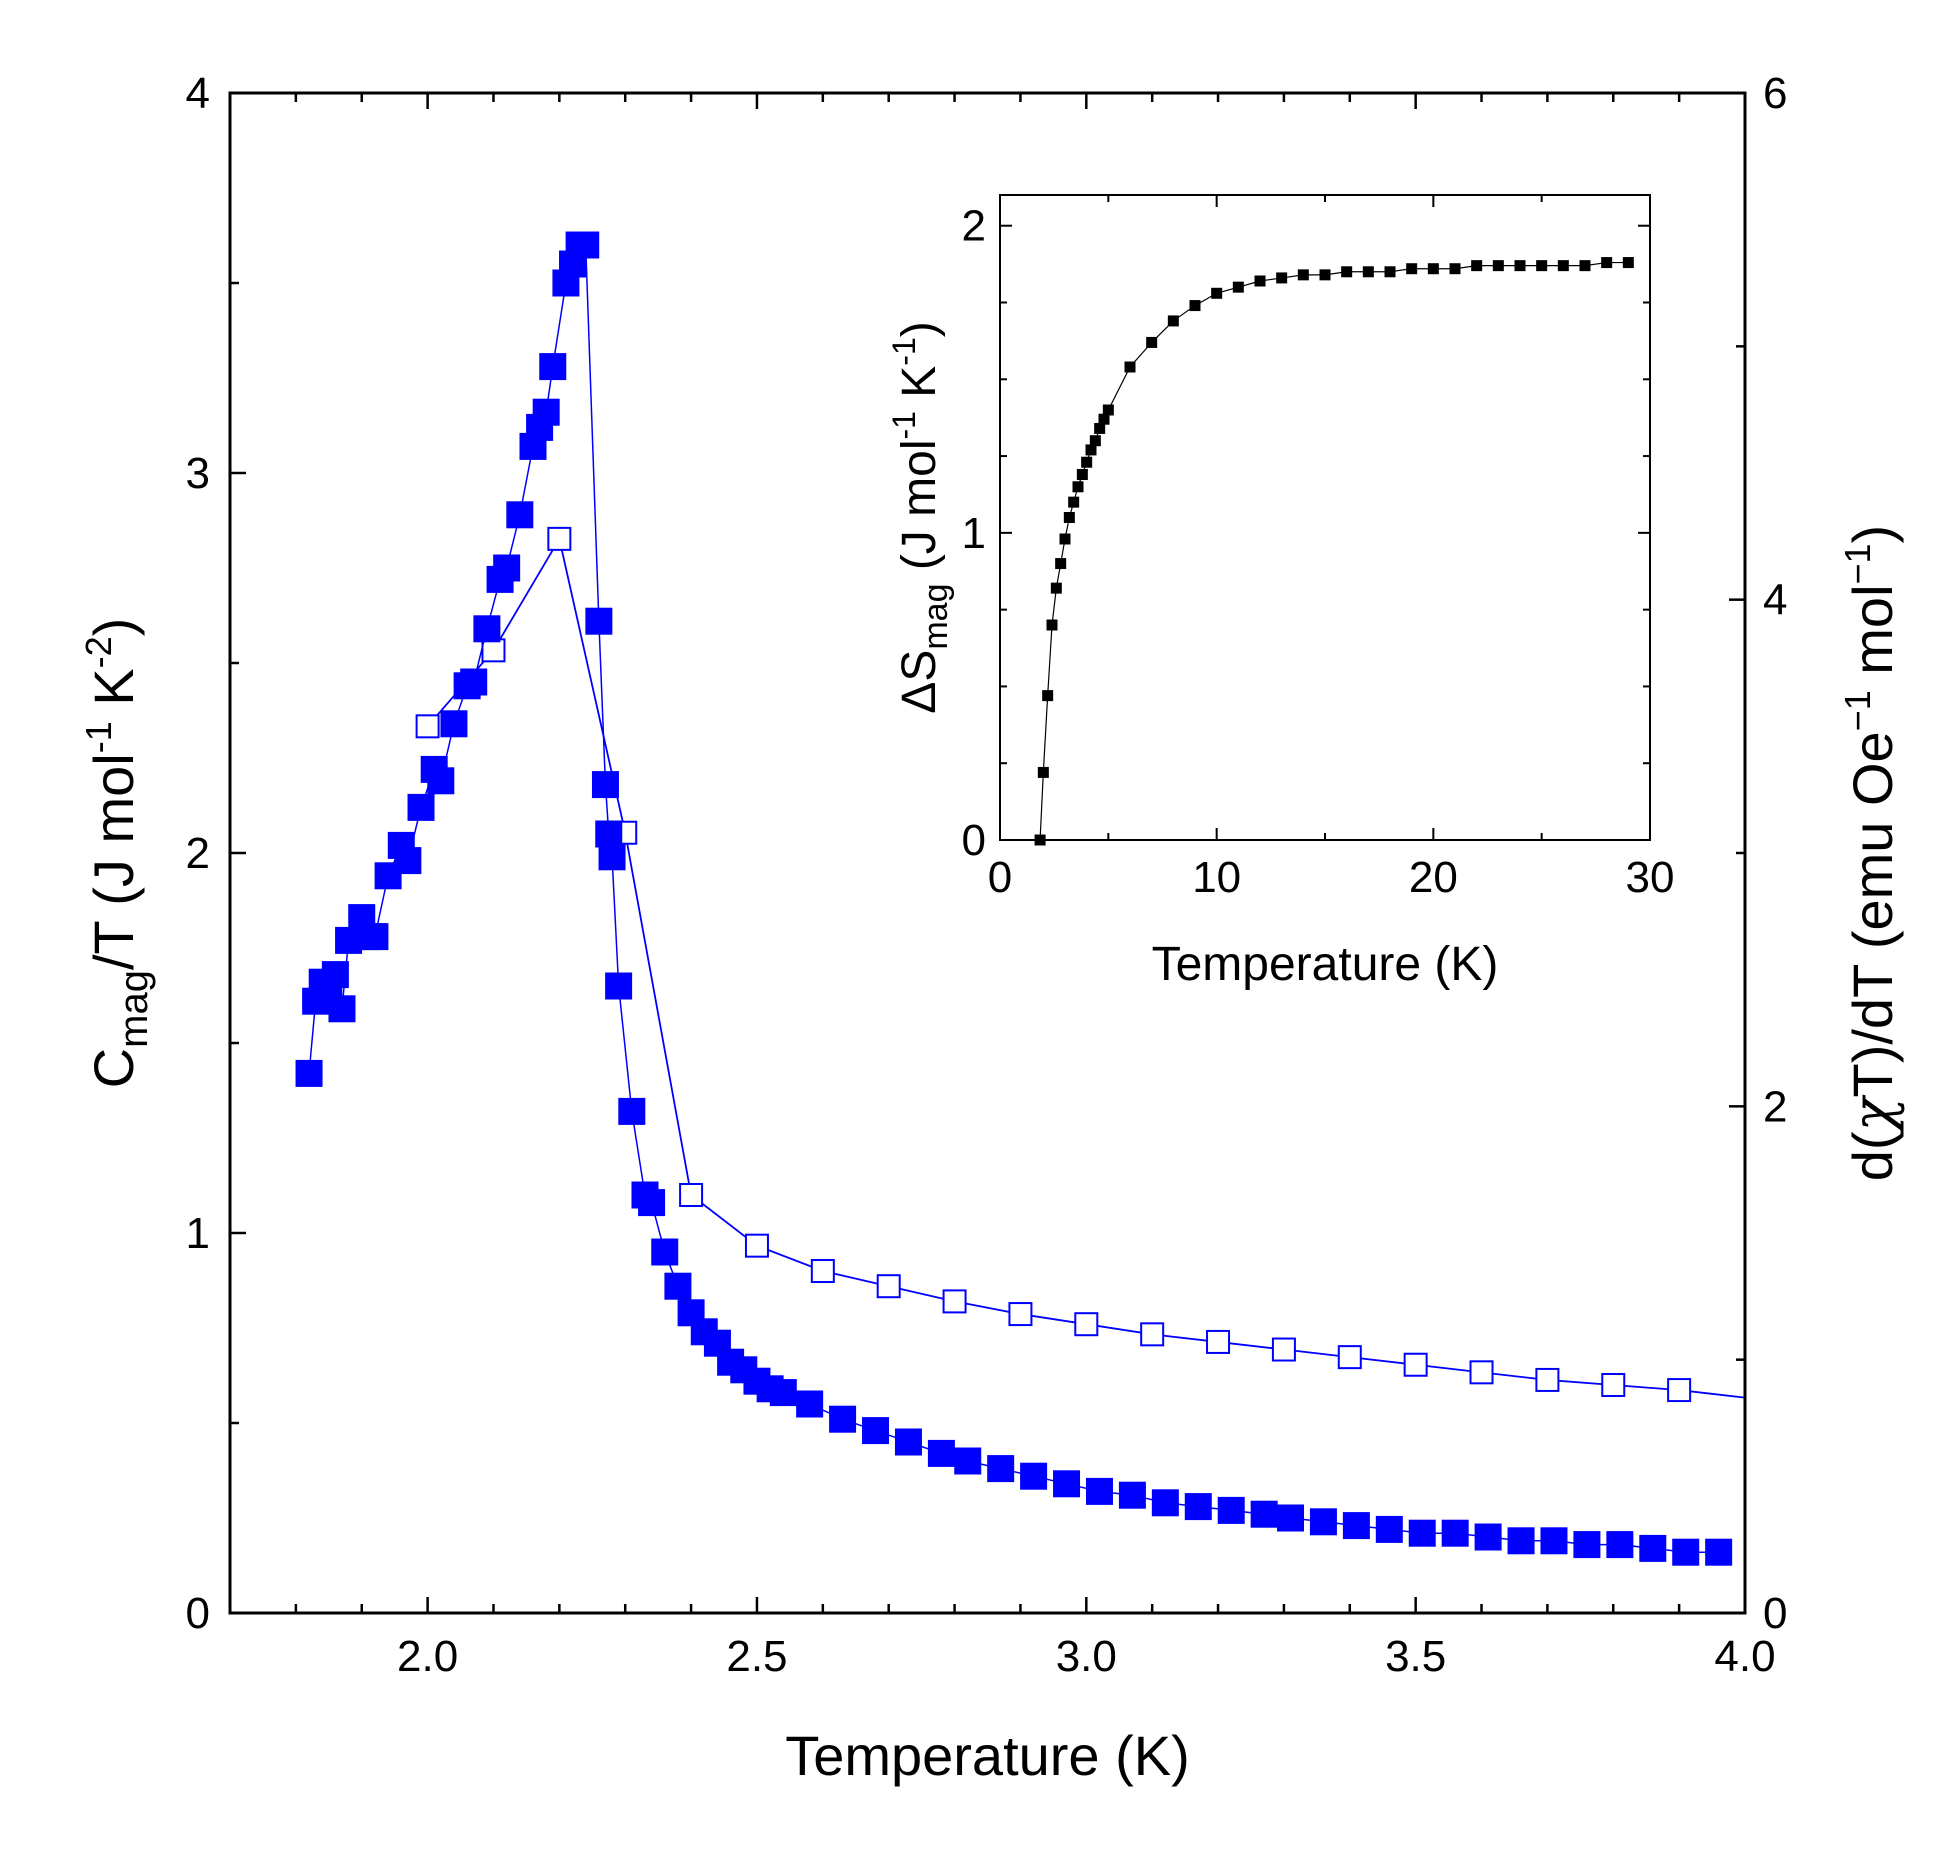  I want to click on ylabel-left-main: C, so click(113, 1068).